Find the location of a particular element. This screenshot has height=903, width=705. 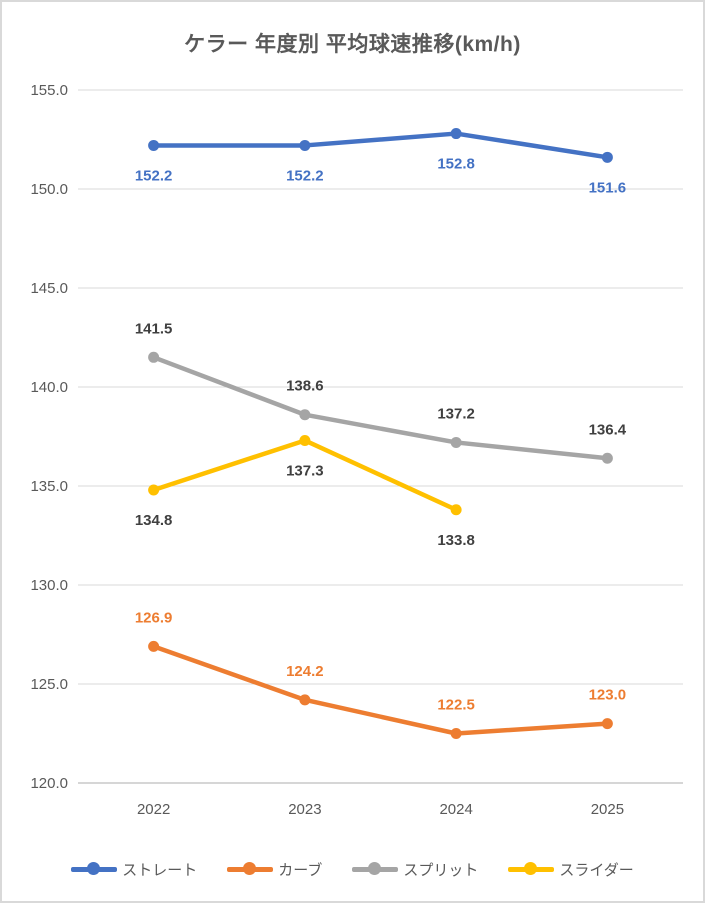

legend-label: スライダー is located at coordinates (596, 870).